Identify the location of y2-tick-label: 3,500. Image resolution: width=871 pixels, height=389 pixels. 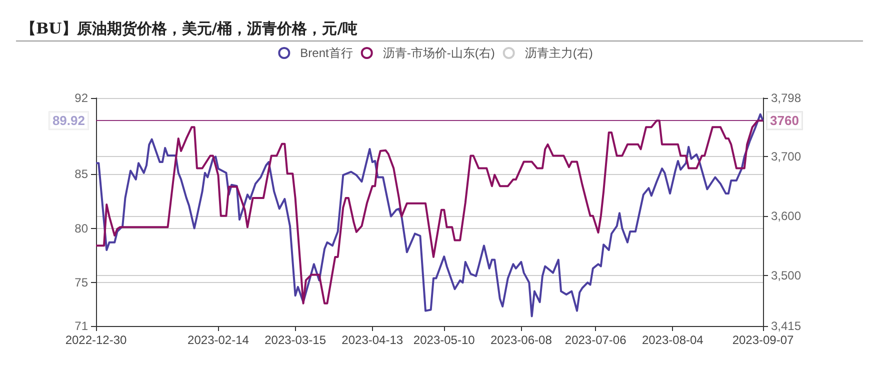
(786, 275).